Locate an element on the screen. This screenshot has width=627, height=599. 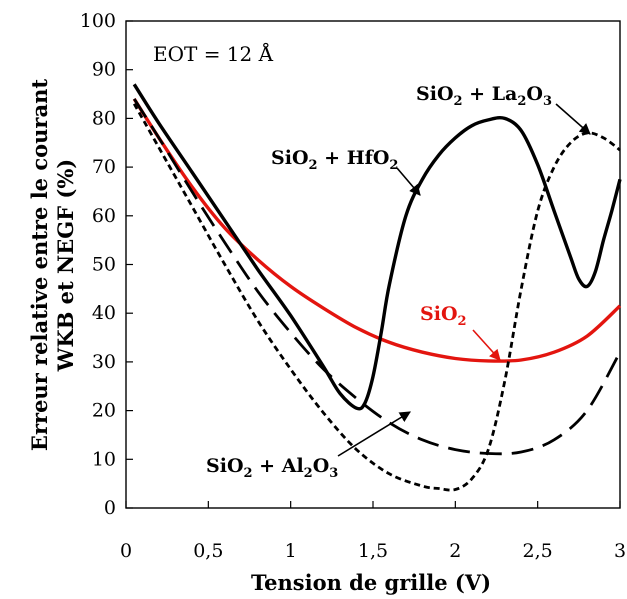
x-tick-label: 0,5 is located at coordinates (208, 551).